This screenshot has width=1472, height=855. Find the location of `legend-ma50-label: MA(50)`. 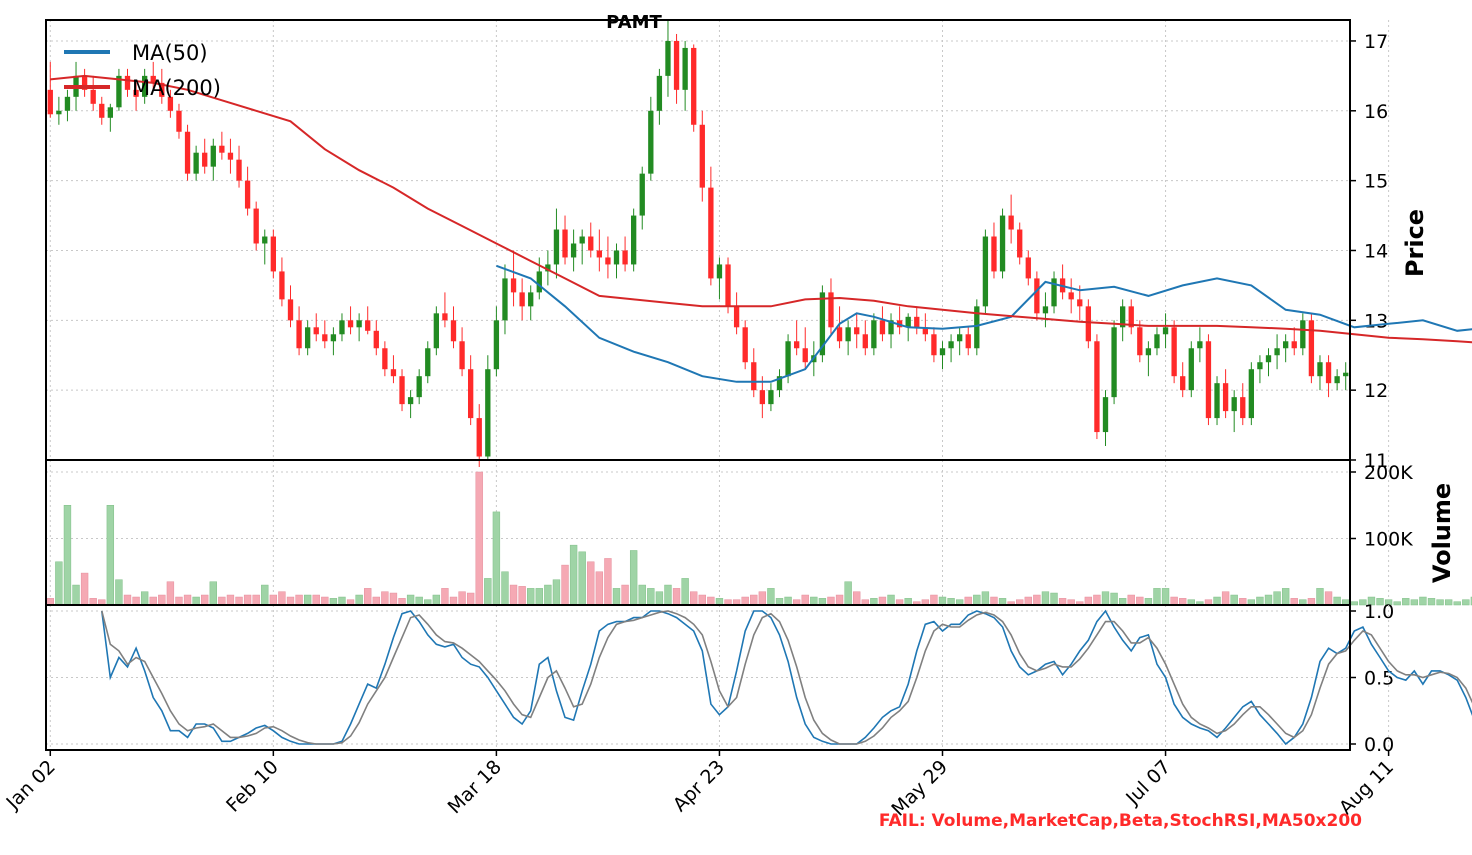

legend-ma50-label: MA(50) is located at coordinates (170, 53).